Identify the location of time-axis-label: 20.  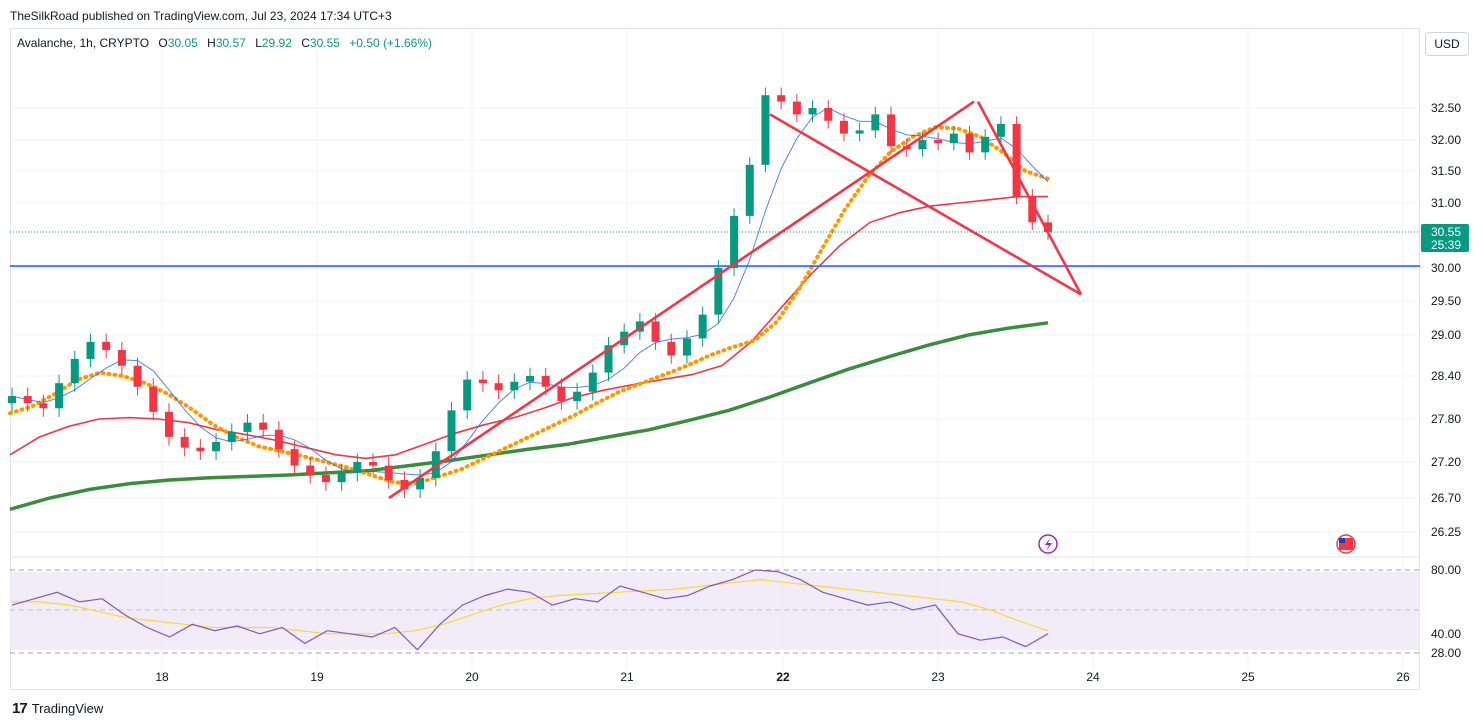
(472, 677).